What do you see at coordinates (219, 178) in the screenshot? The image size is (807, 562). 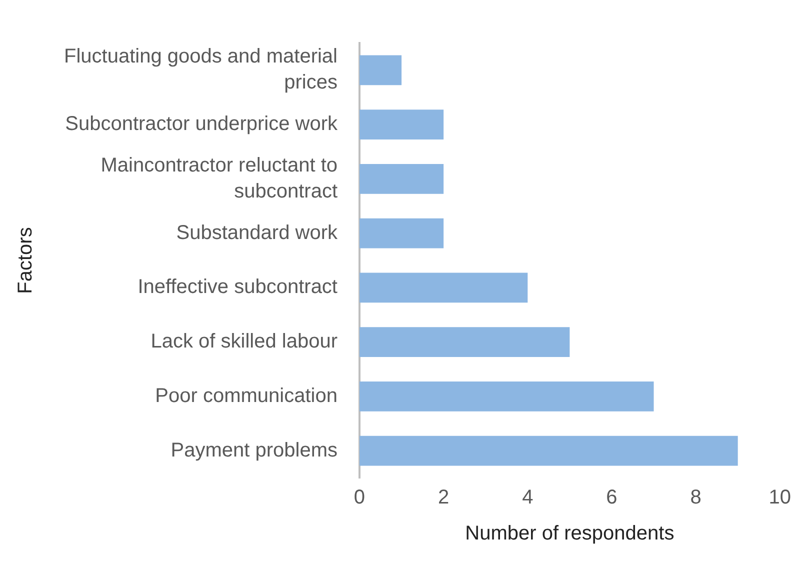 I see `y-tick-label: Maincontractor reluctant to subcontract` at bounding box center [219, 178].